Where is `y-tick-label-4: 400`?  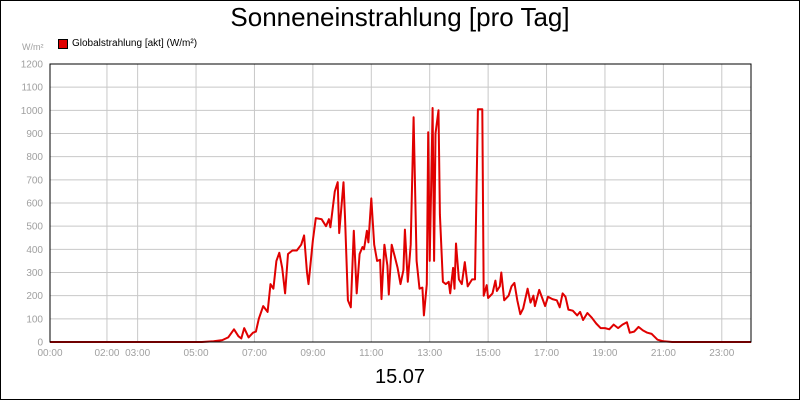
y-tick-label-4: 400 is located at coordinates (34, 250).